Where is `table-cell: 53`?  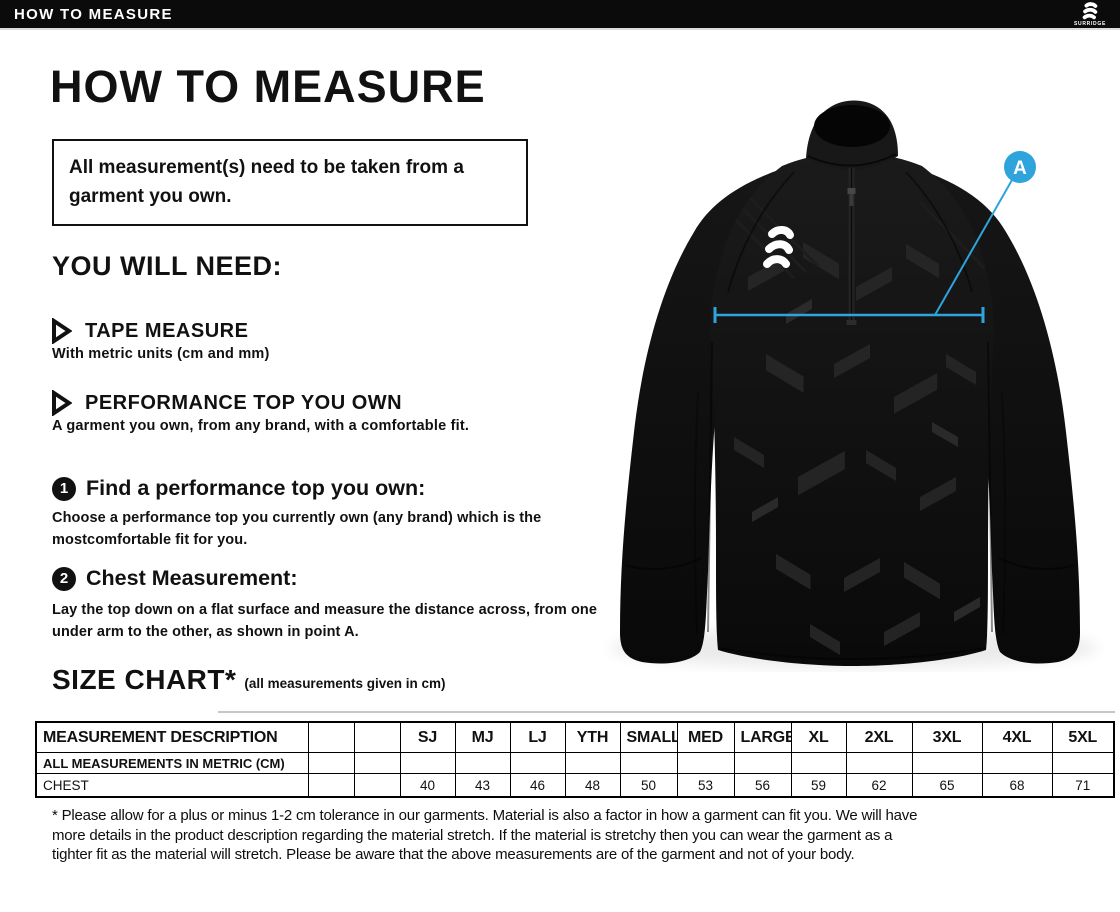
table-cell: 53 is located at coordinates (705, 785).